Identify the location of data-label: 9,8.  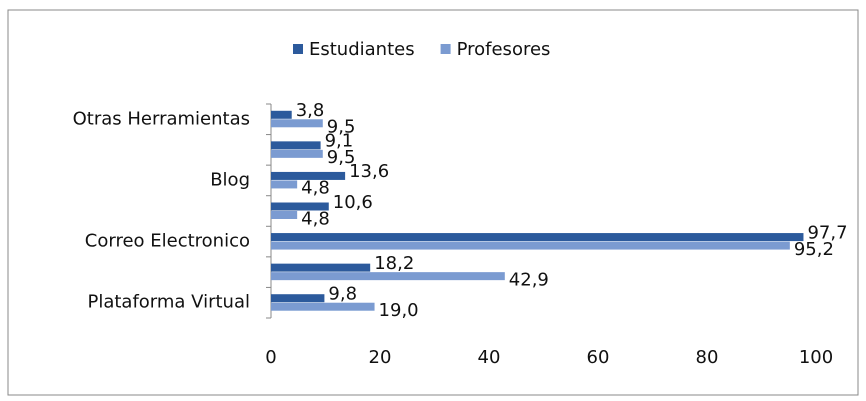
(342, 293).